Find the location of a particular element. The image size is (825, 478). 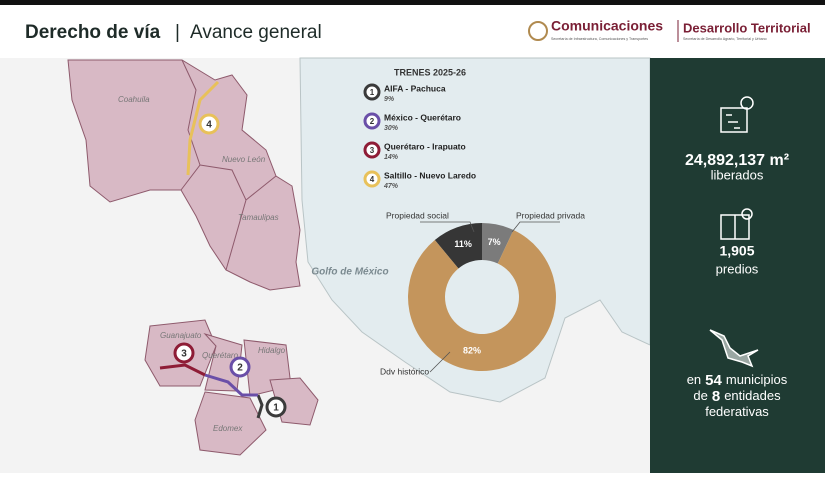

map-label: Nuevo León is located at coordinates (244, 159).